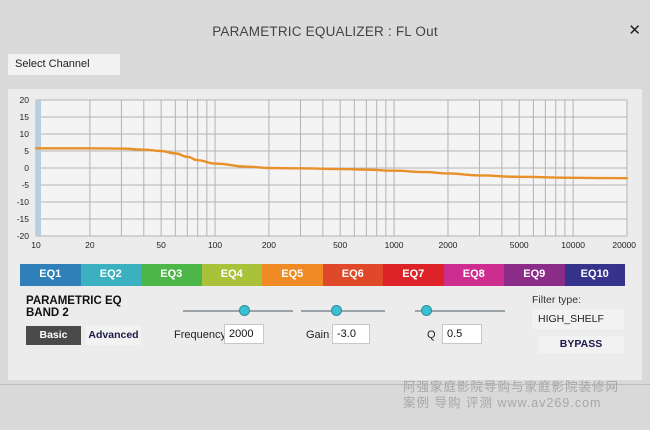  I want to click on band-tab-eq5: EQ5, so click(292, 275).